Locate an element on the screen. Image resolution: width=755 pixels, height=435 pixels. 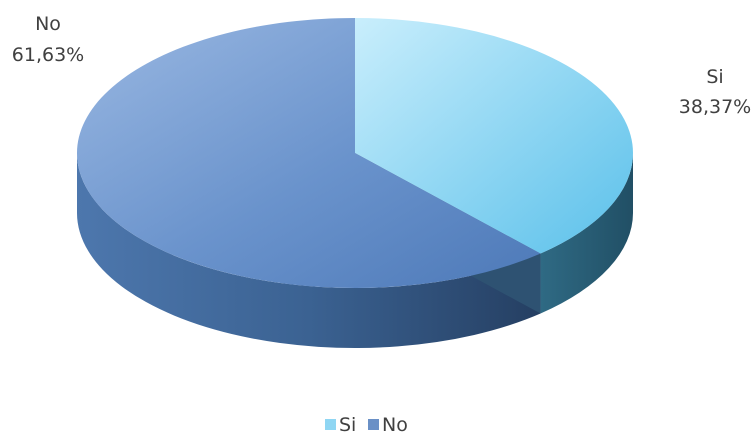
legend-label-no: No is located at coordinates (395, 424).